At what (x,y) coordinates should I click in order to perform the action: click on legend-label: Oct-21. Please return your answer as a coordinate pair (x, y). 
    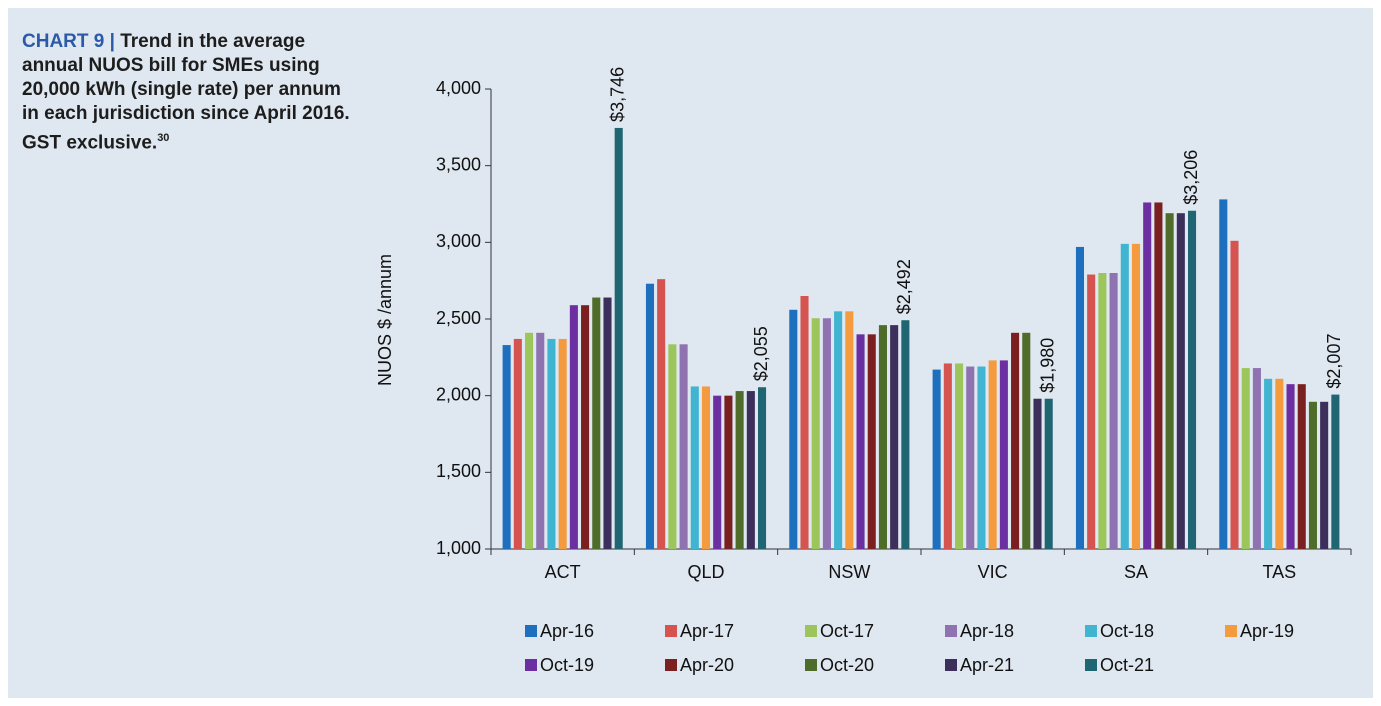
    Looking at the image, I should click on (1127, 665).